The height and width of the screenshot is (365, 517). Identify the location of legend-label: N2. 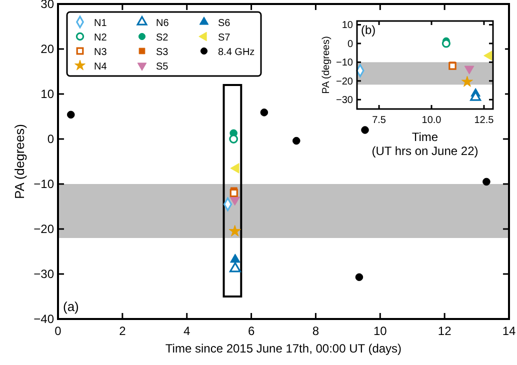
(101, 38).